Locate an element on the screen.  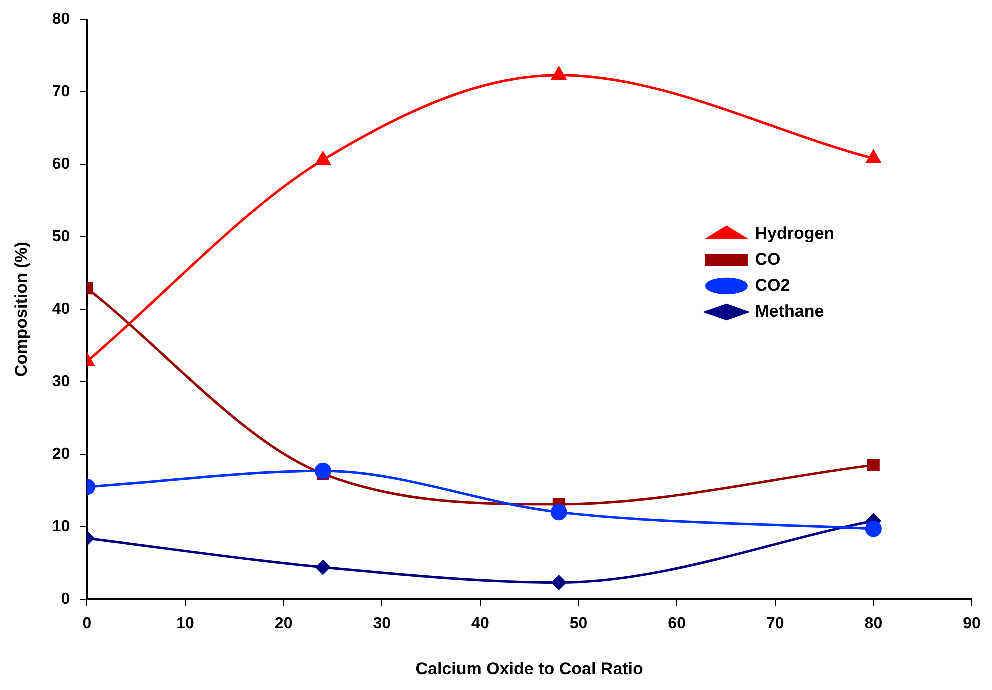
y-tick-label: 50 is located at coordinates (61, 237).